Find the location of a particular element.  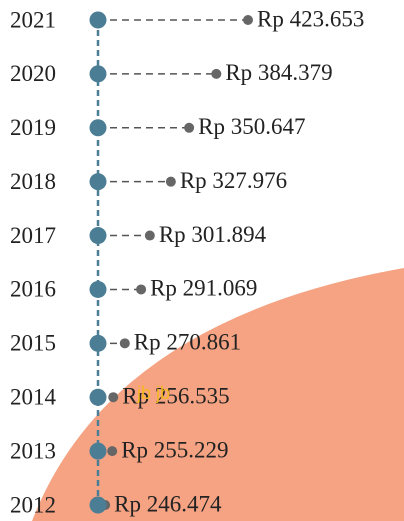

year-label: 2016 is located at coordinates (33, 289).